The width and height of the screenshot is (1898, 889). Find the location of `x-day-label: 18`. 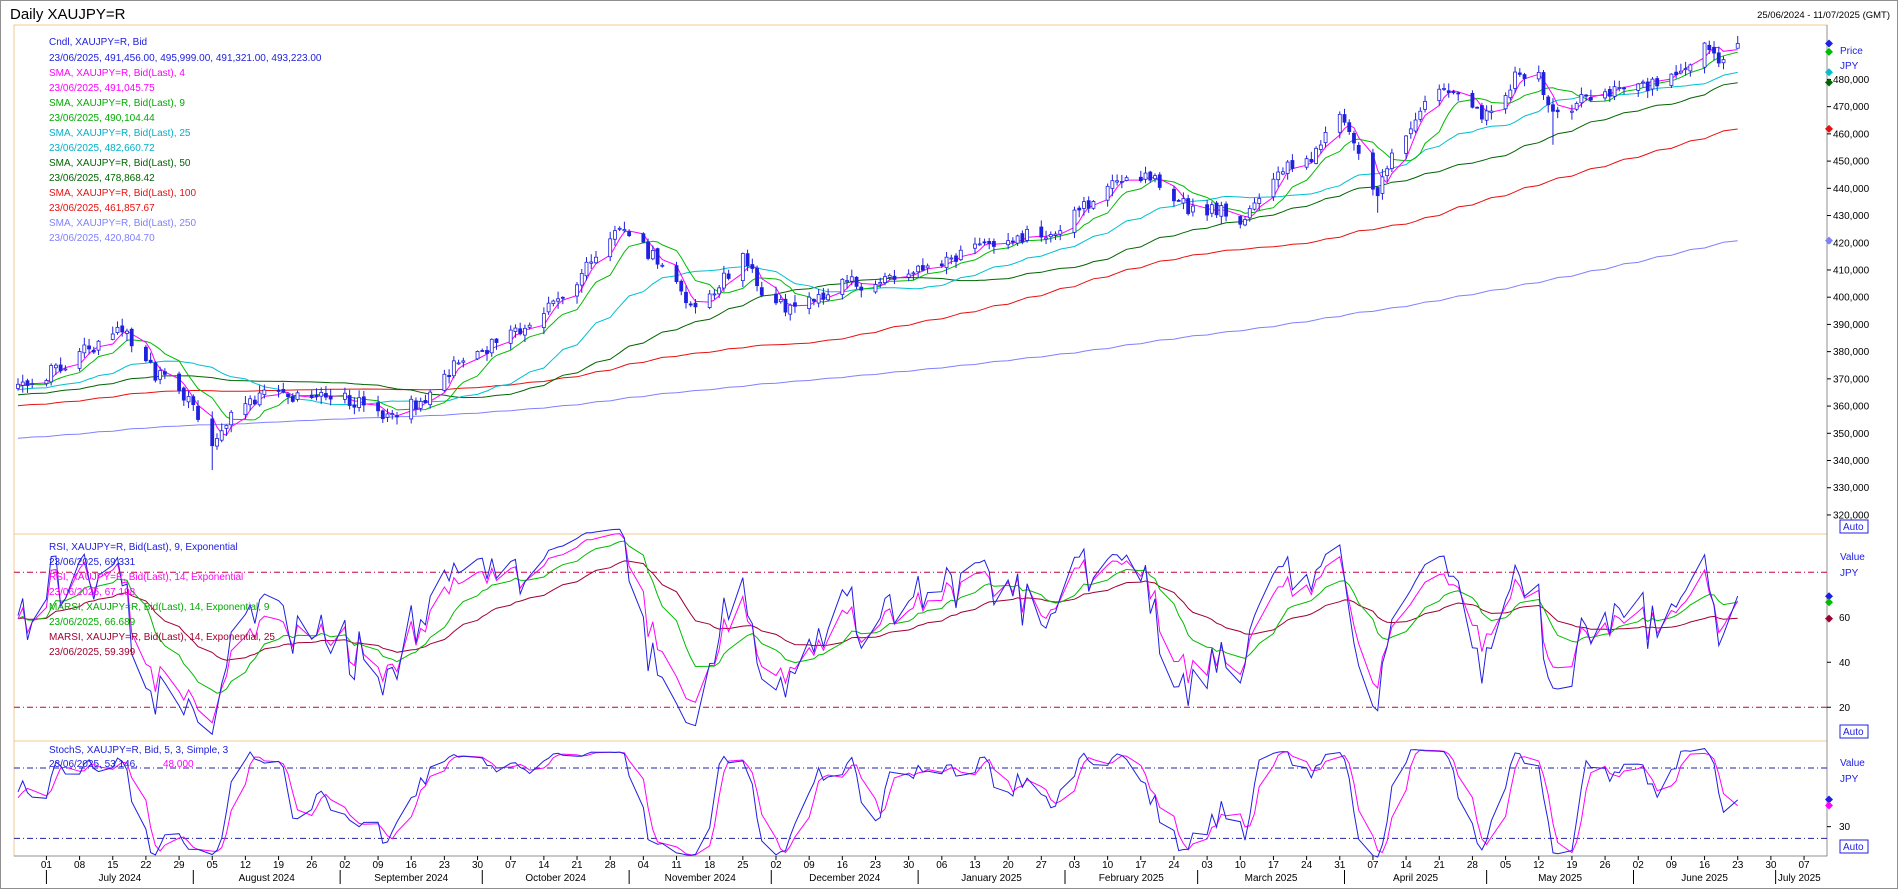

x-day-label: 18 is located at coordinates (710, 865).